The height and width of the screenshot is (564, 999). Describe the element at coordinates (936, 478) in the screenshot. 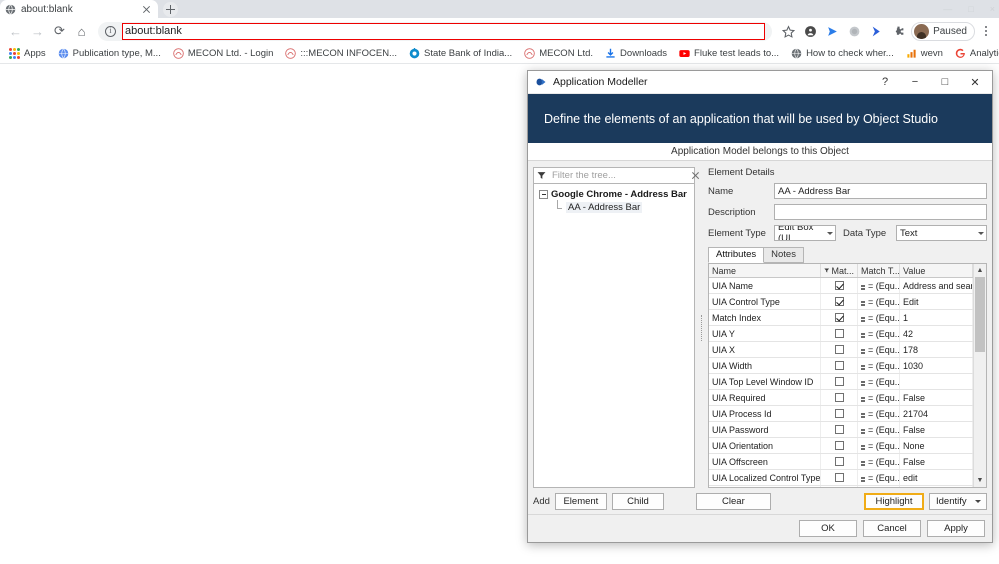

I see `attribute-value-cell: edit` at that location.